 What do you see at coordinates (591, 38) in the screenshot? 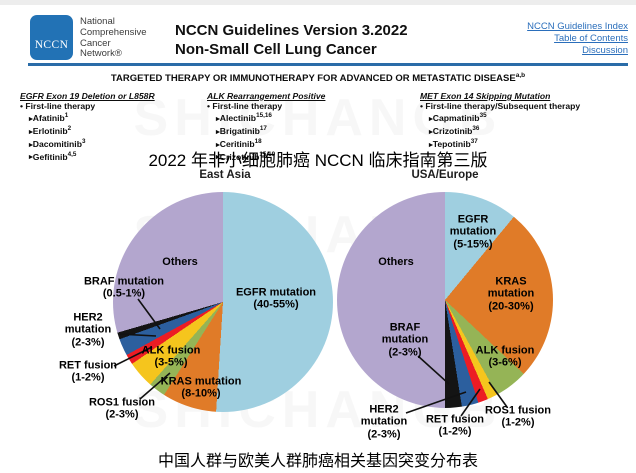
I see `link-table-of-contents: Table of Contents` at bounding box center [591, 38].